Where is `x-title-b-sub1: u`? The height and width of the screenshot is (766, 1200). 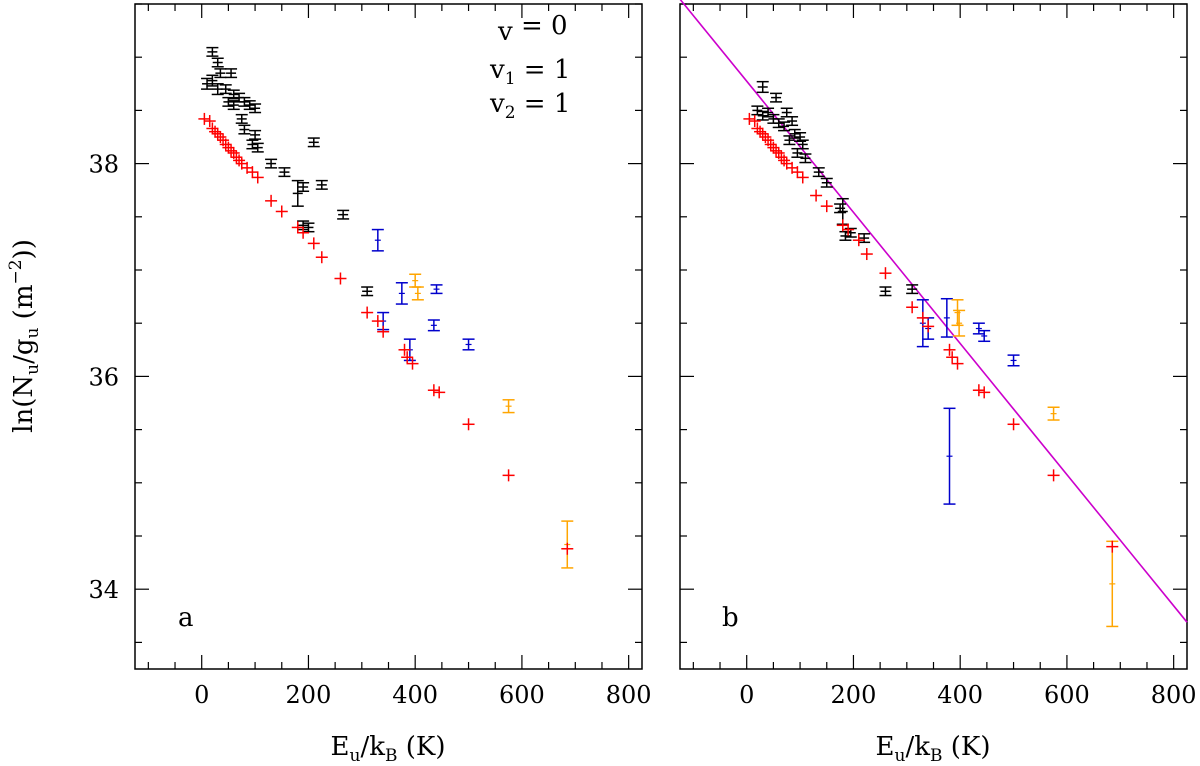 x-title-b-sub1: u is located at coordinates (900, 756).